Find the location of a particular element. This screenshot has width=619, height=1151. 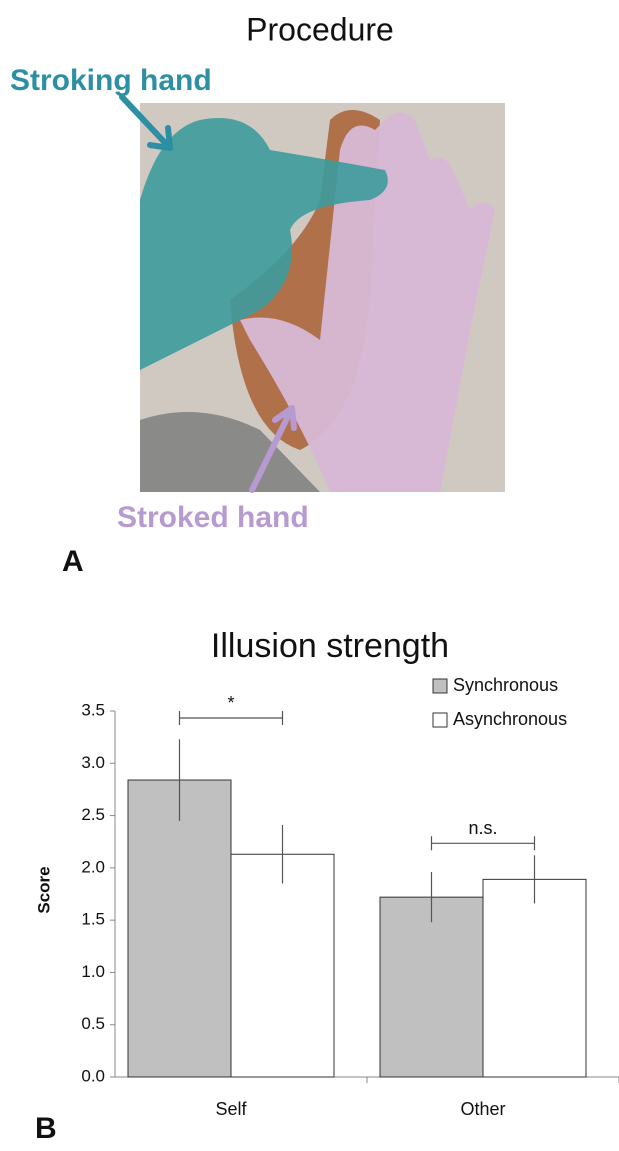

panel-title: Procedure is located at coordinates (320, 29).